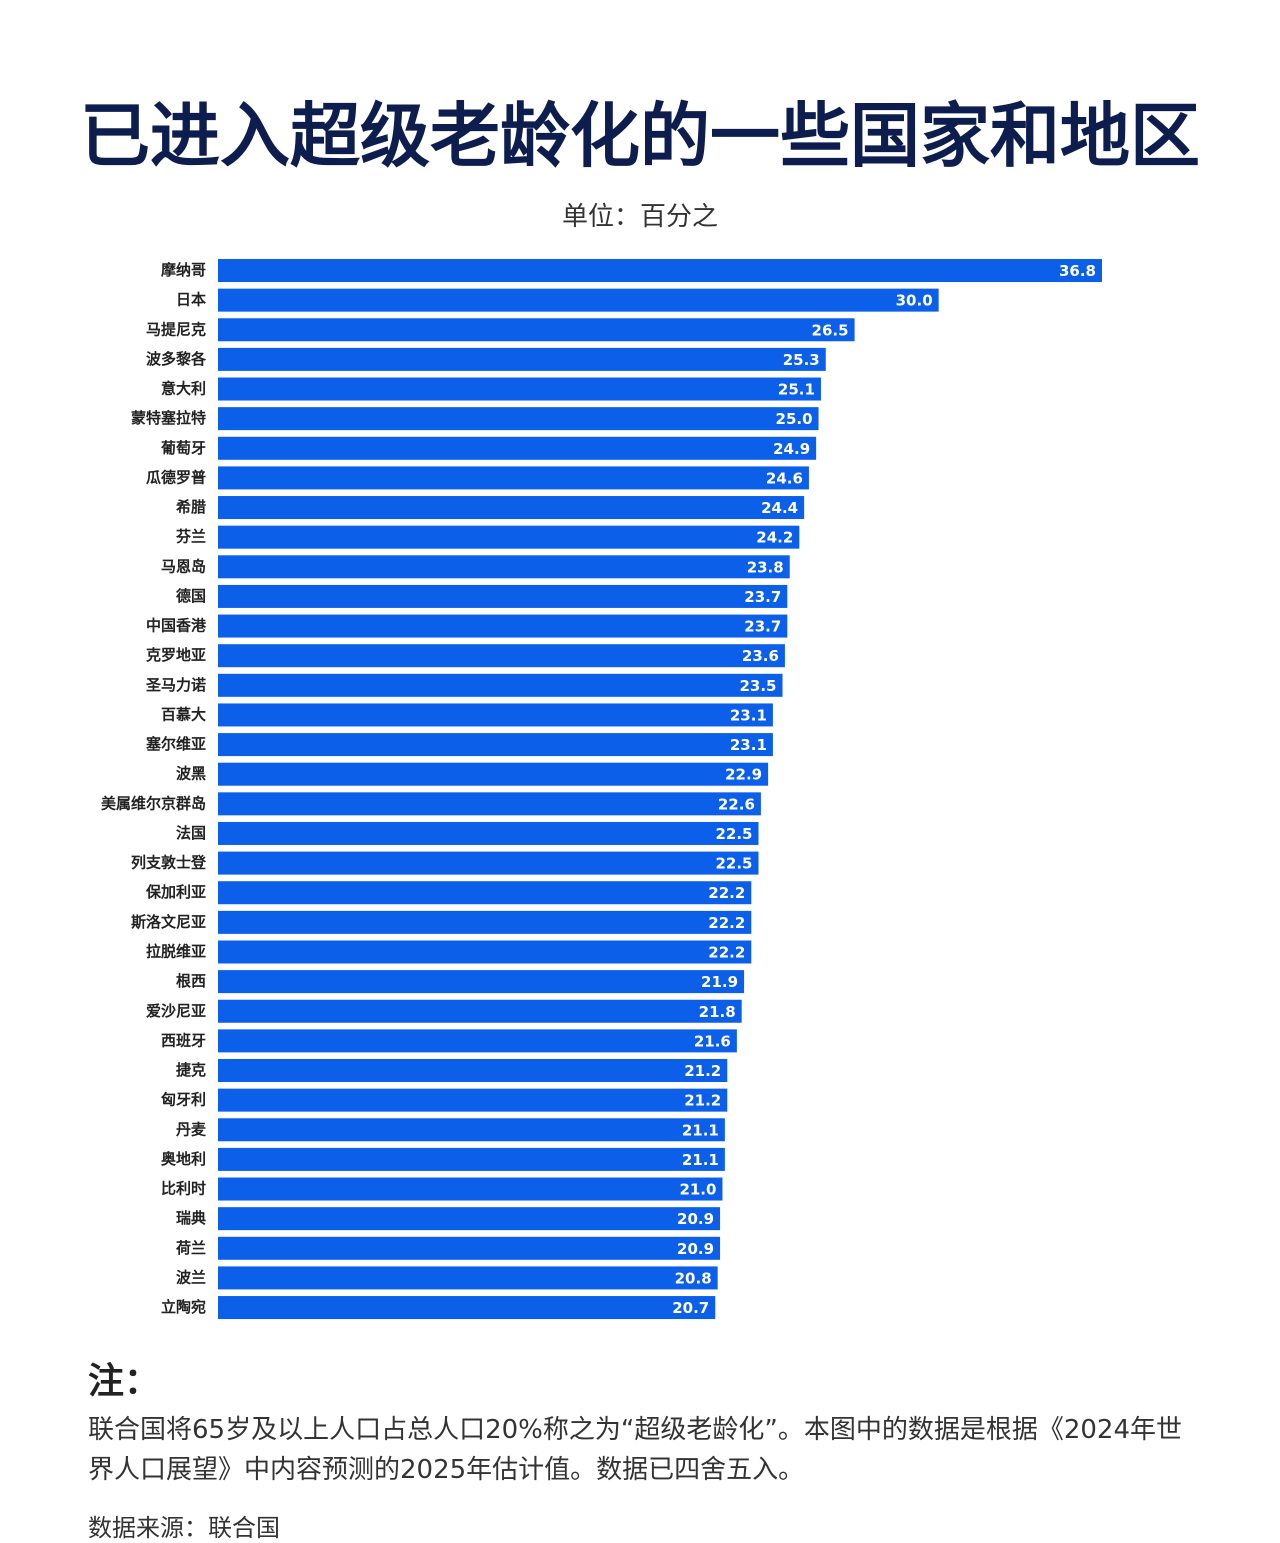 This screenshot has height=1543, width=1280. Describe the element at coordinates (176, 477) in the screenshot. I see `category-label: 瓜德罗普` at that location.